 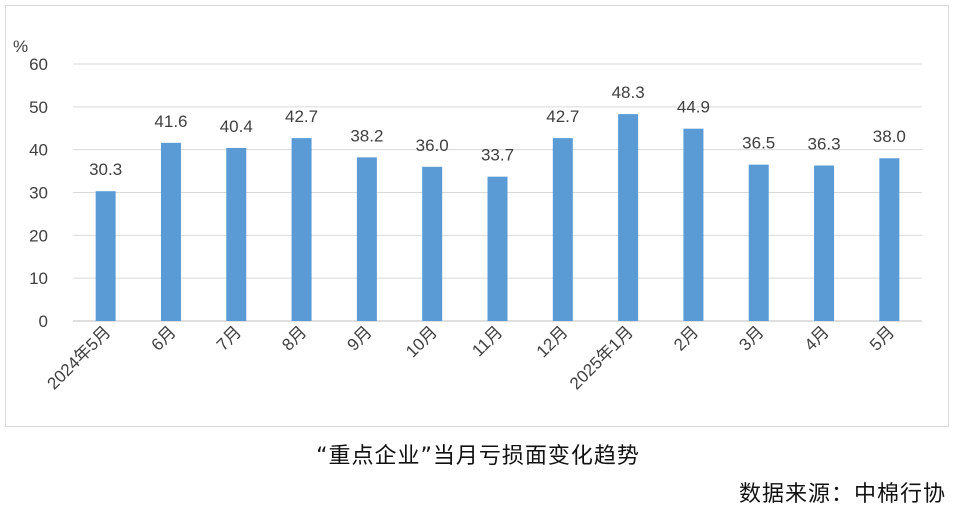 I want to click on x-tick-label: 4月, so click(x=817, y=338).